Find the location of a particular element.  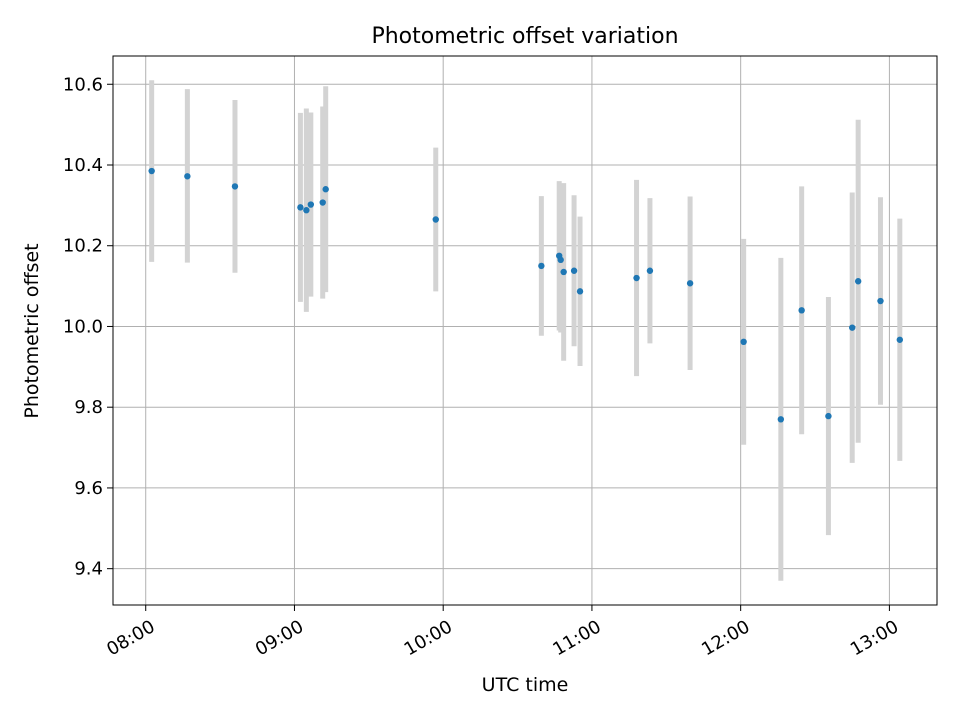

y-tick-label: 9.6 is located at coordinates (88, 488).